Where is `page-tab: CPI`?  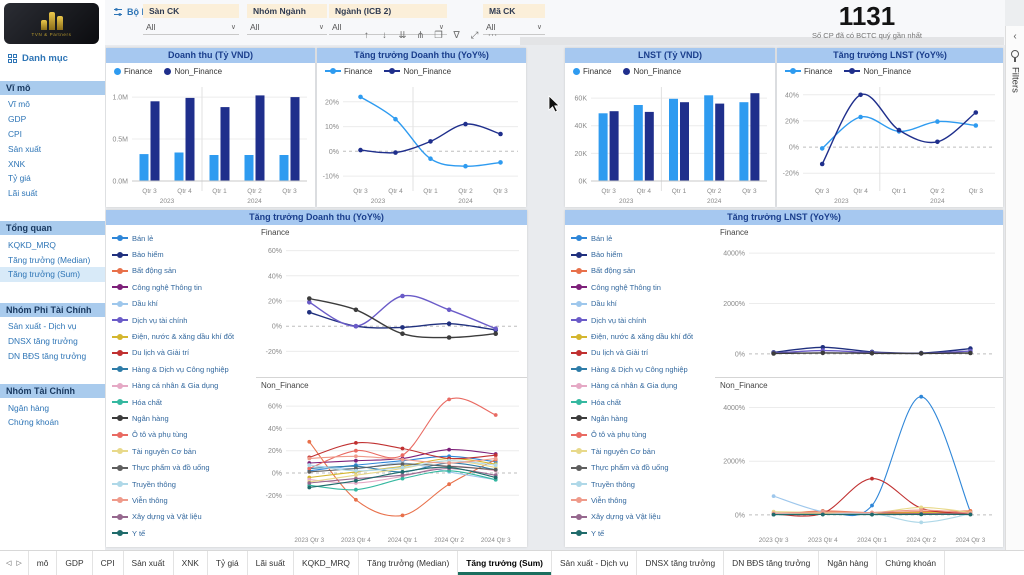
page-tab: CPI is located at coordinates (108, 563).